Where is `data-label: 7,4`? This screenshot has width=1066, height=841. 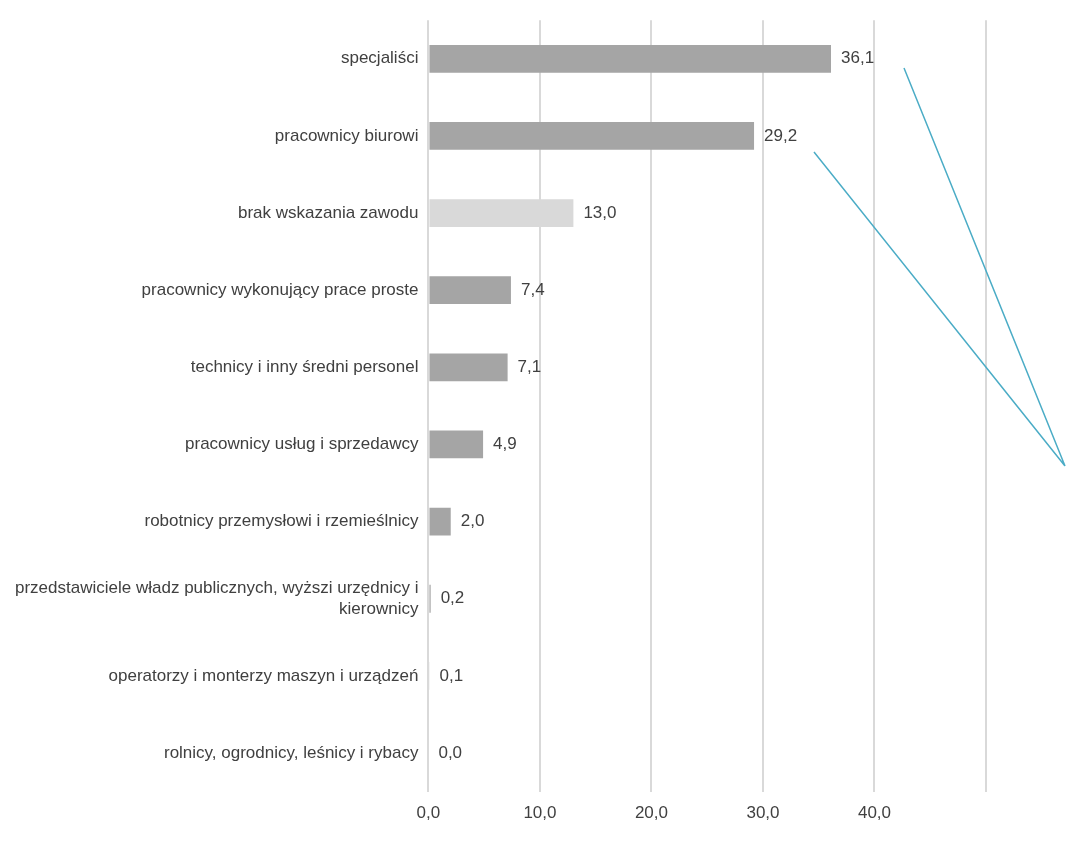 data-label: 7,4 is located at coordinates (532, 289).